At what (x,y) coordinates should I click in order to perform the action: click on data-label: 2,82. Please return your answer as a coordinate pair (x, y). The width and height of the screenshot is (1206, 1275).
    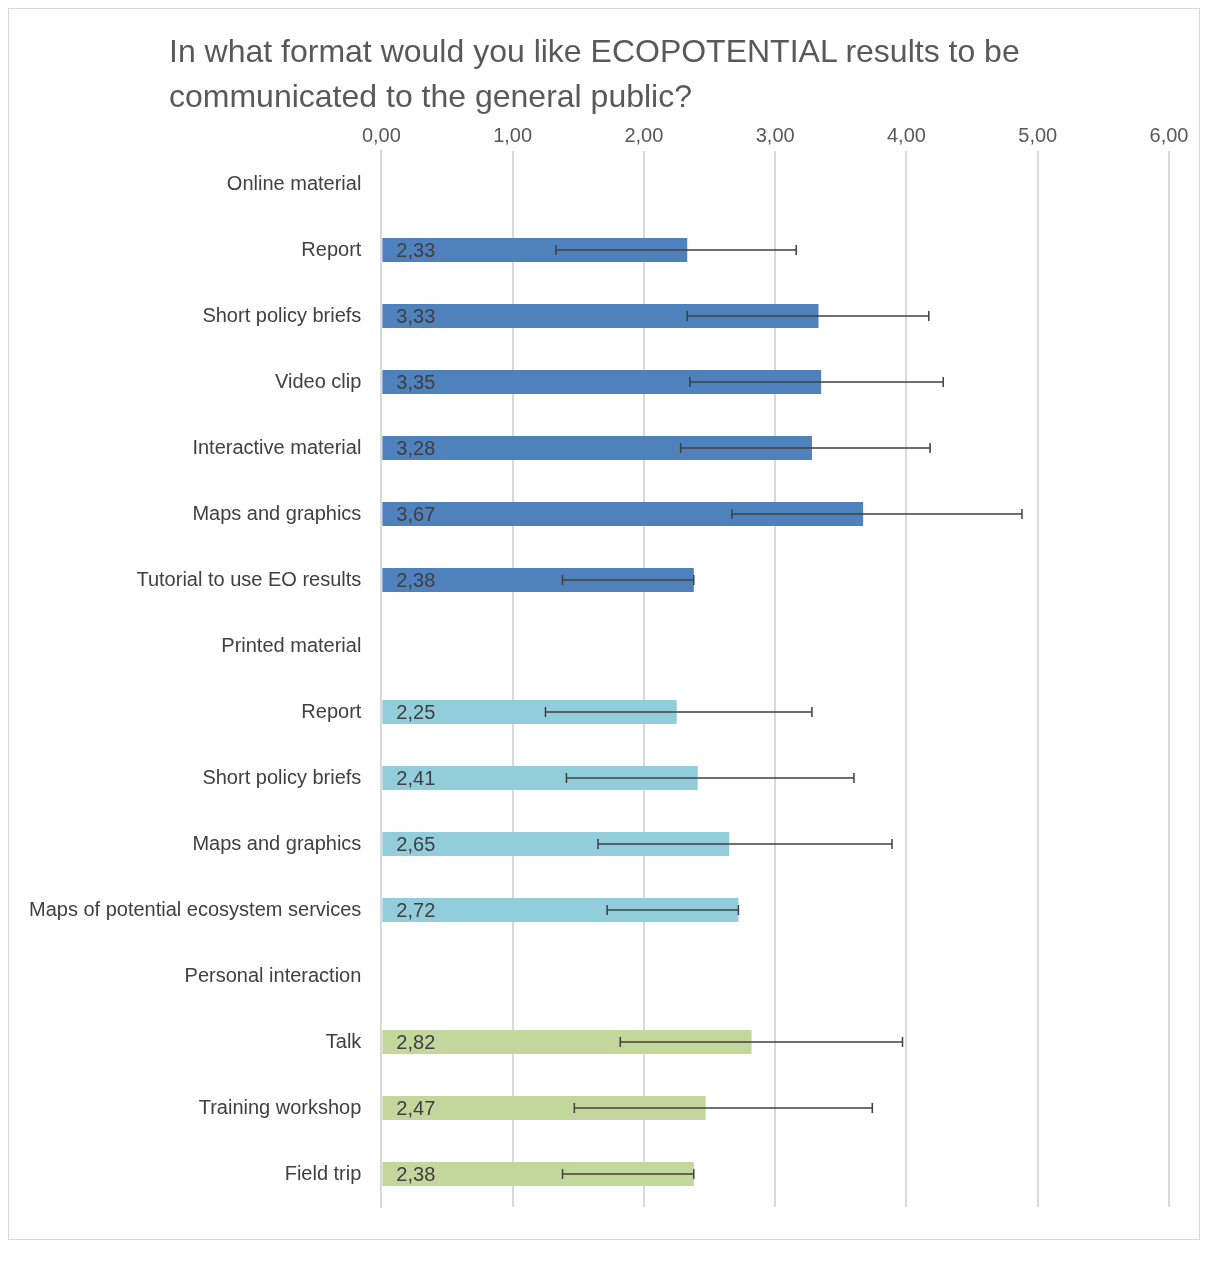
    Looking at the image, I should click on (416, 1041).